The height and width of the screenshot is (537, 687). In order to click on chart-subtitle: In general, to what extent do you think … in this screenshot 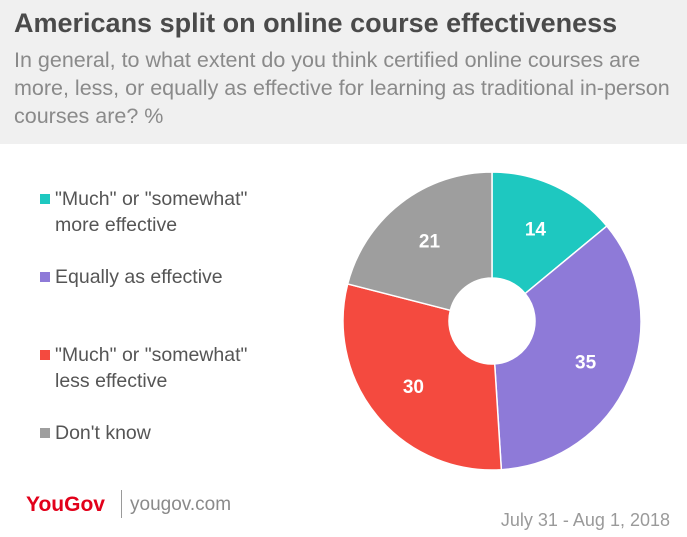, I will do `click(342, 88)`.